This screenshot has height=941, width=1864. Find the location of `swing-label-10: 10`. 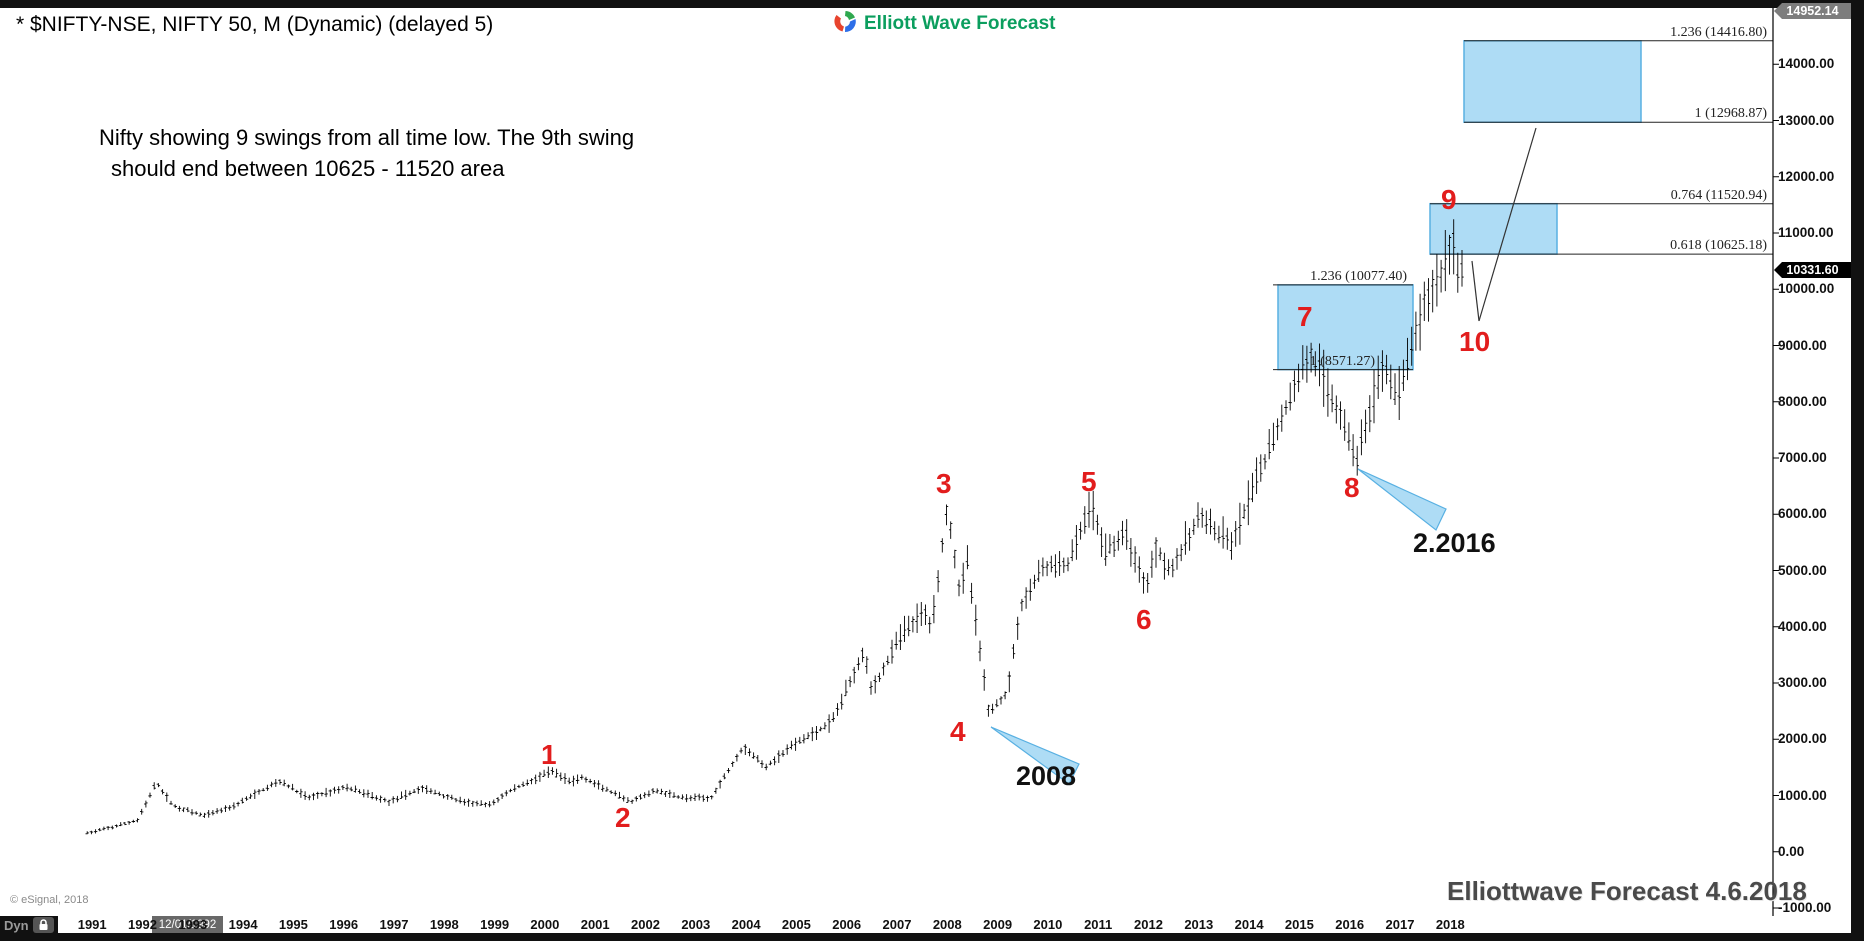

swing-label-10: 10 is located at coordinates (1475, 341).